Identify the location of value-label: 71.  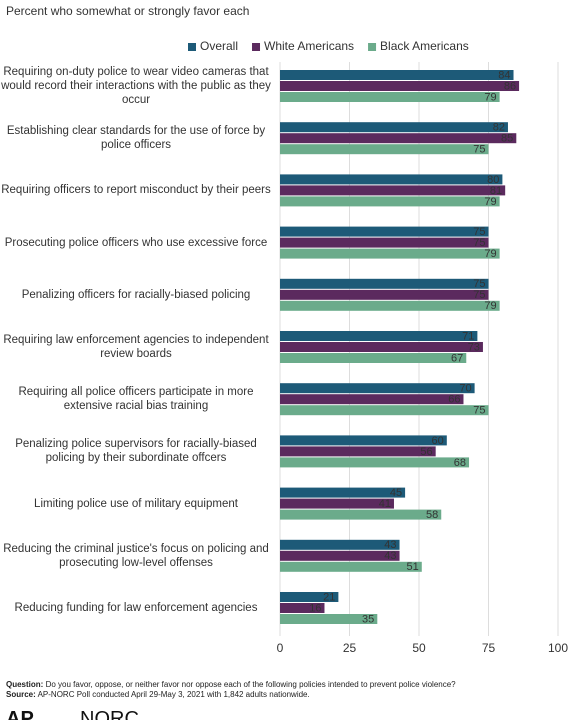
(468, 336).